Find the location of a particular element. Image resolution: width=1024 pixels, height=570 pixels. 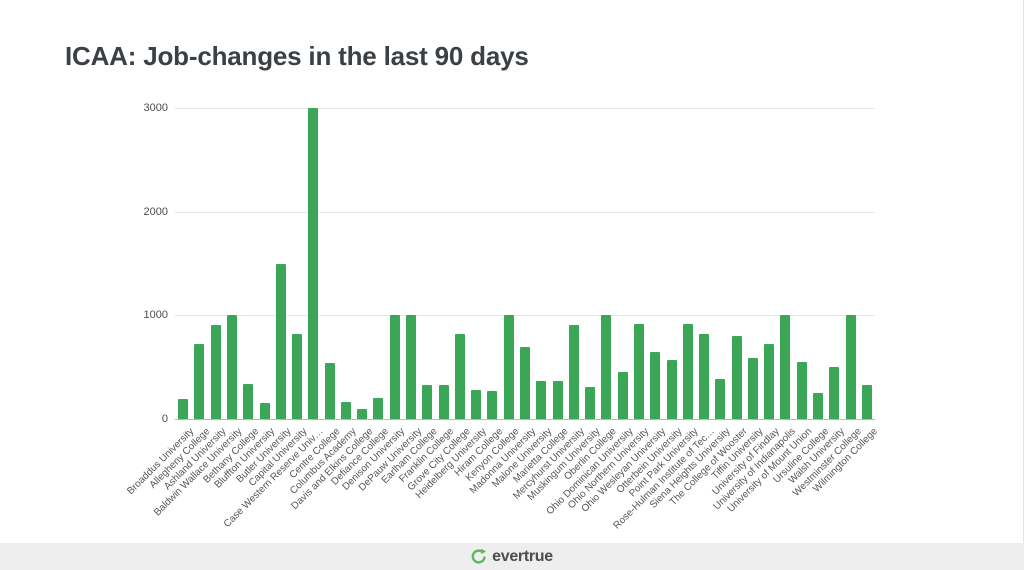

brand-name: evertrue is located at coordinates (522, 556).